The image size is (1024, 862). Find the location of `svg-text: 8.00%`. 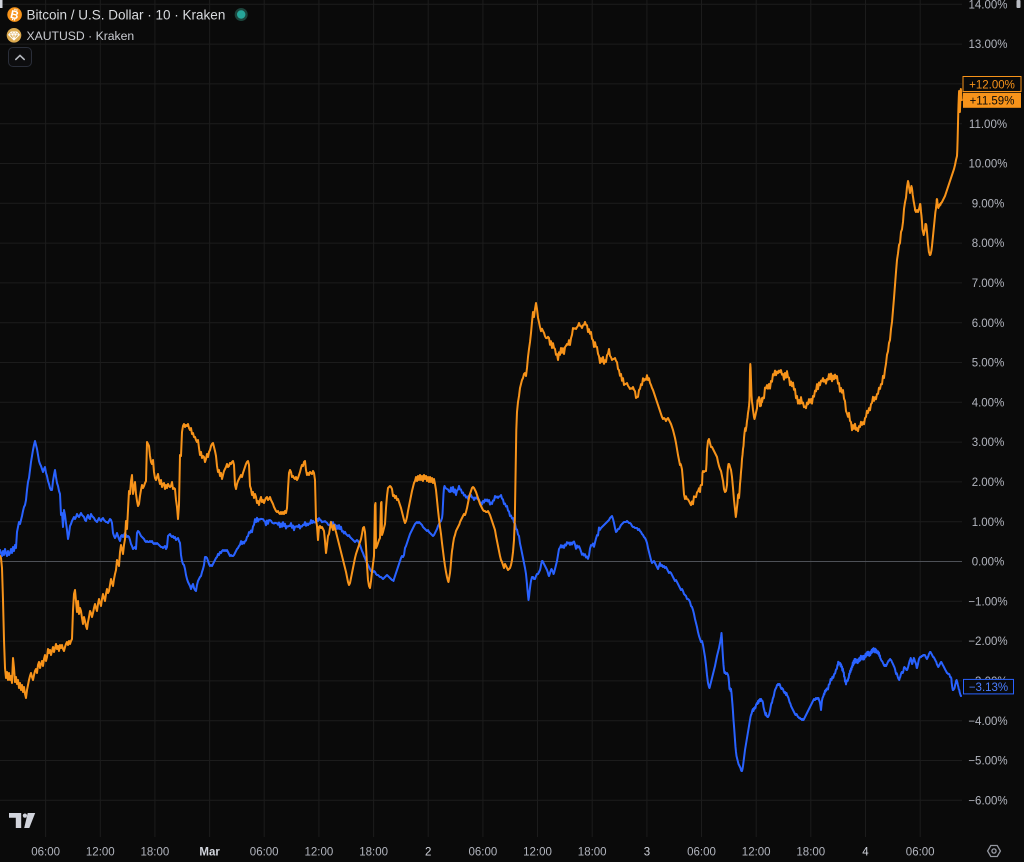

svg-text: 8.00% is located at coordinates (988, 244).